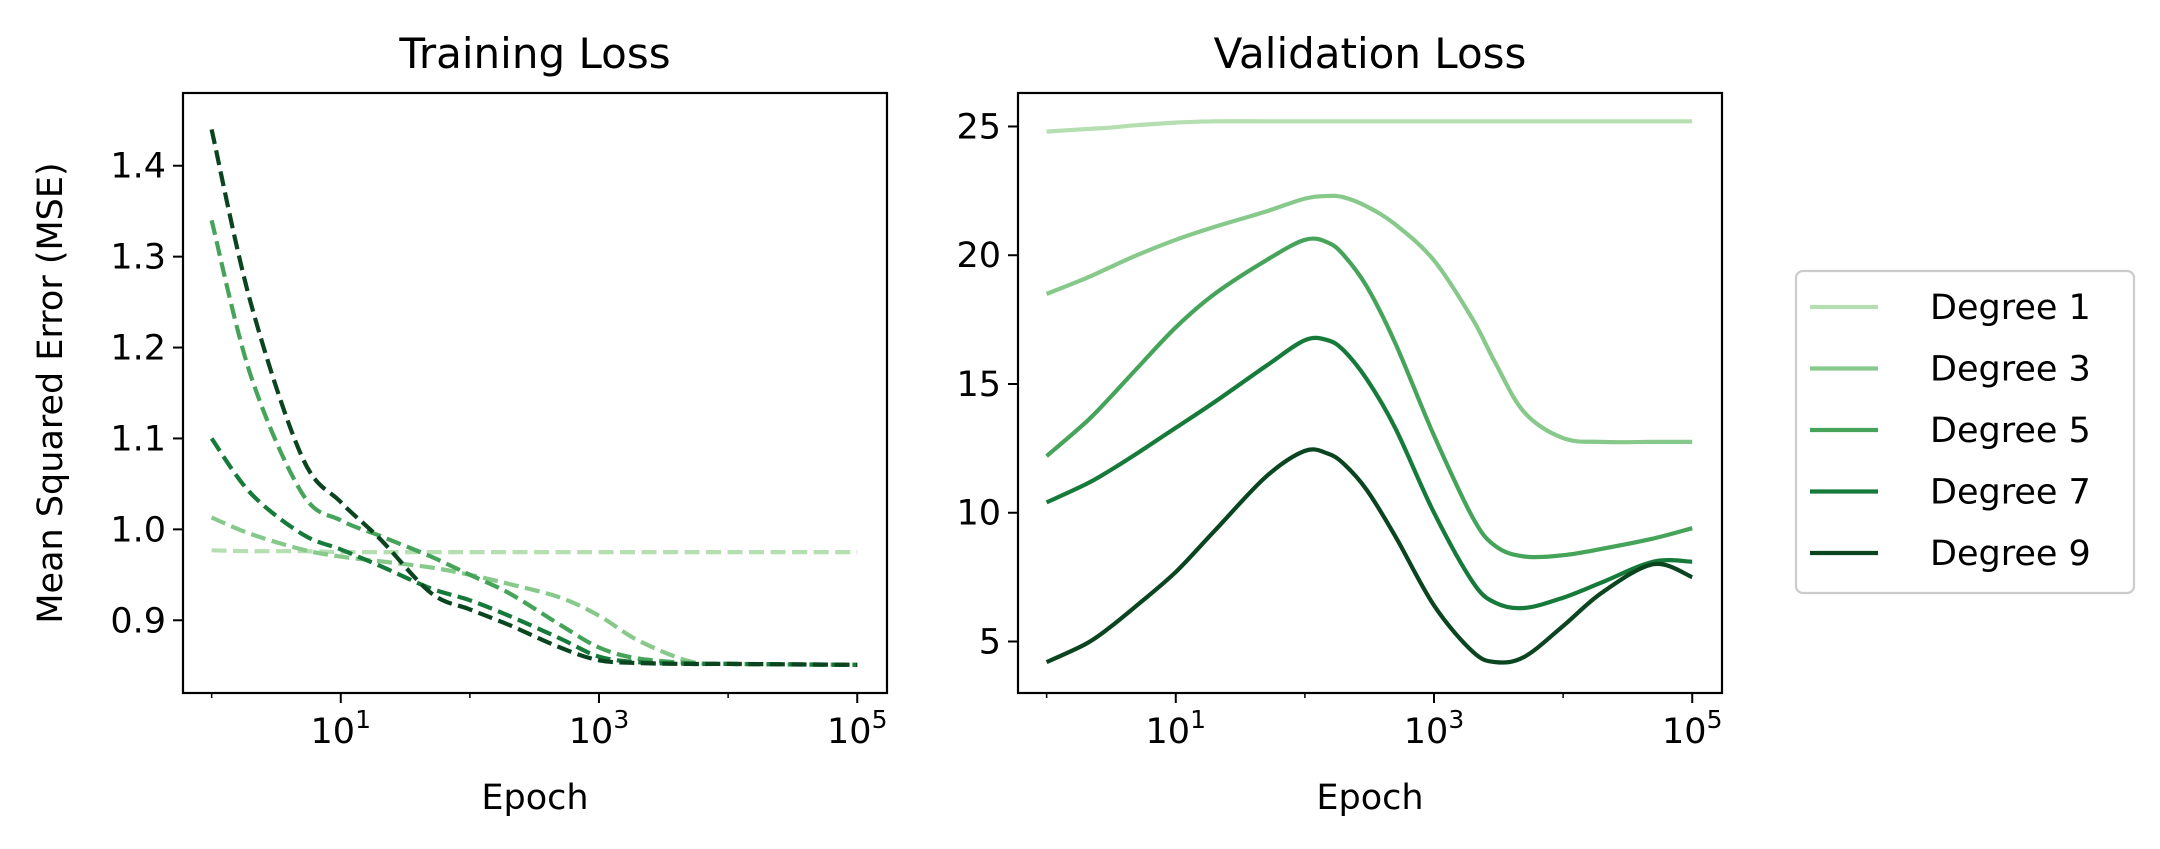  I want to click on legend-label: Degree 3, so click(2010, 370).